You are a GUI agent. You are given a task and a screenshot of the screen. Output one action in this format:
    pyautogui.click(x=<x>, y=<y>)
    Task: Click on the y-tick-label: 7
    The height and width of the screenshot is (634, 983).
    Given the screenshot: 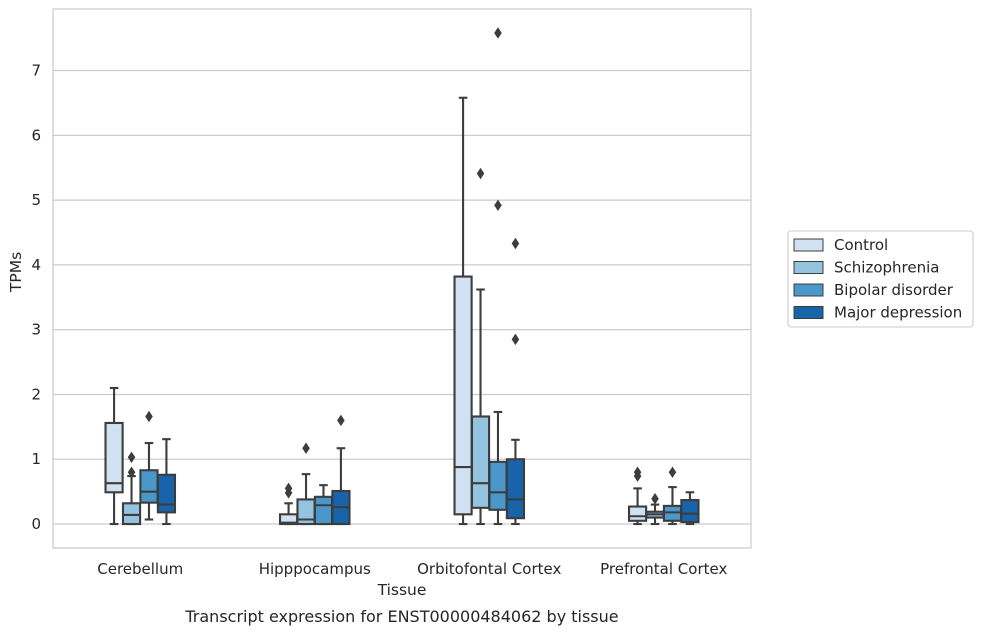 What is the action you would take?
    pyautogui.click(x=36, y=71)
    